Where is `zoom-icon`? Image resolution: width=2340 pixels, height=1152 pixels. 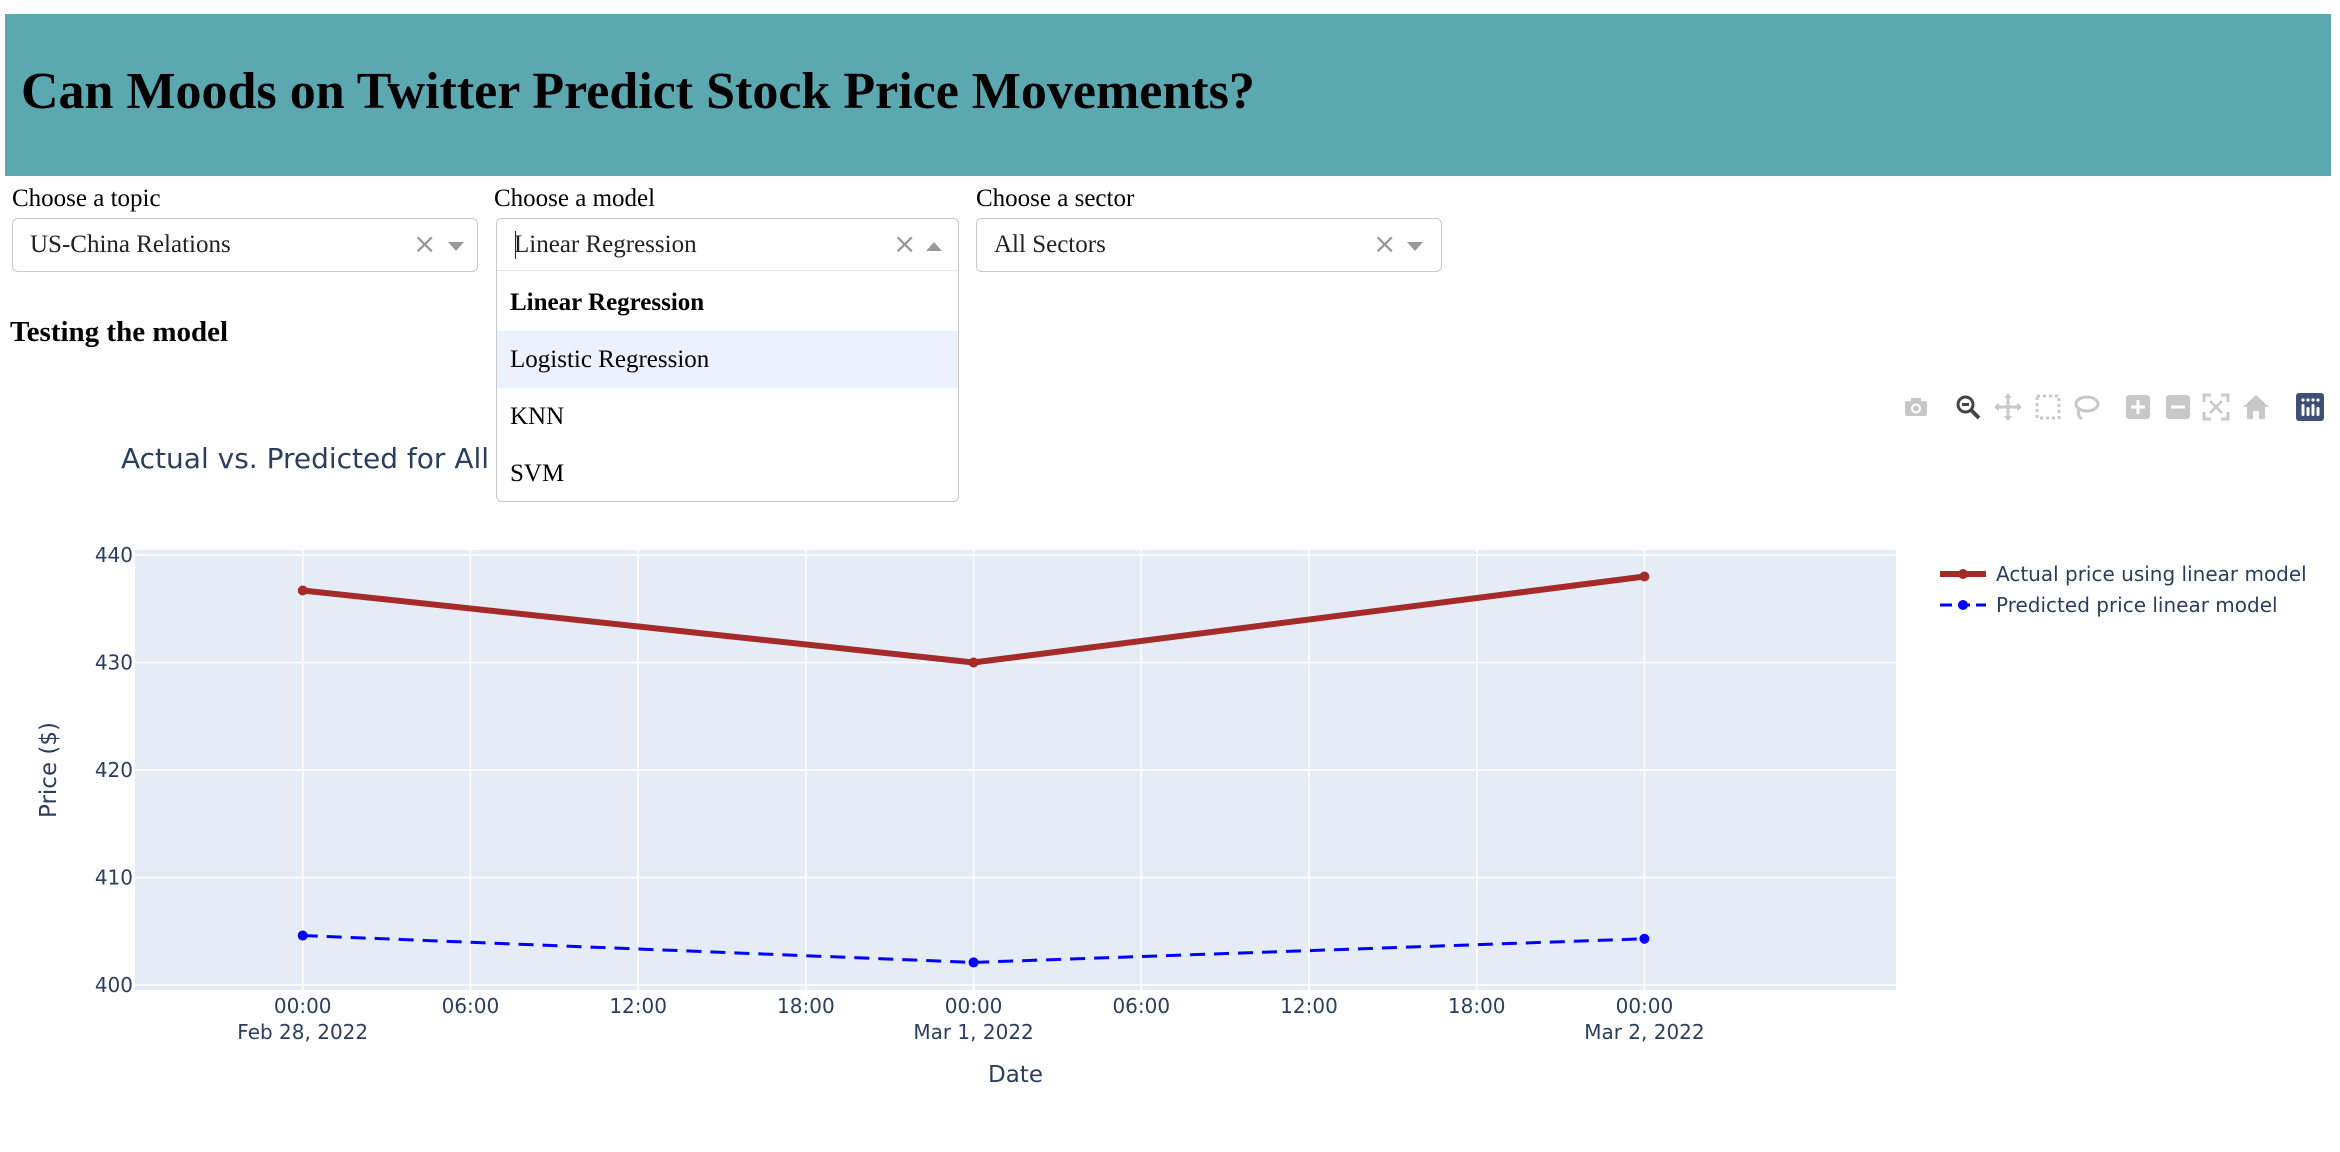
zoom-icon is located at coordinates (1968, 407).